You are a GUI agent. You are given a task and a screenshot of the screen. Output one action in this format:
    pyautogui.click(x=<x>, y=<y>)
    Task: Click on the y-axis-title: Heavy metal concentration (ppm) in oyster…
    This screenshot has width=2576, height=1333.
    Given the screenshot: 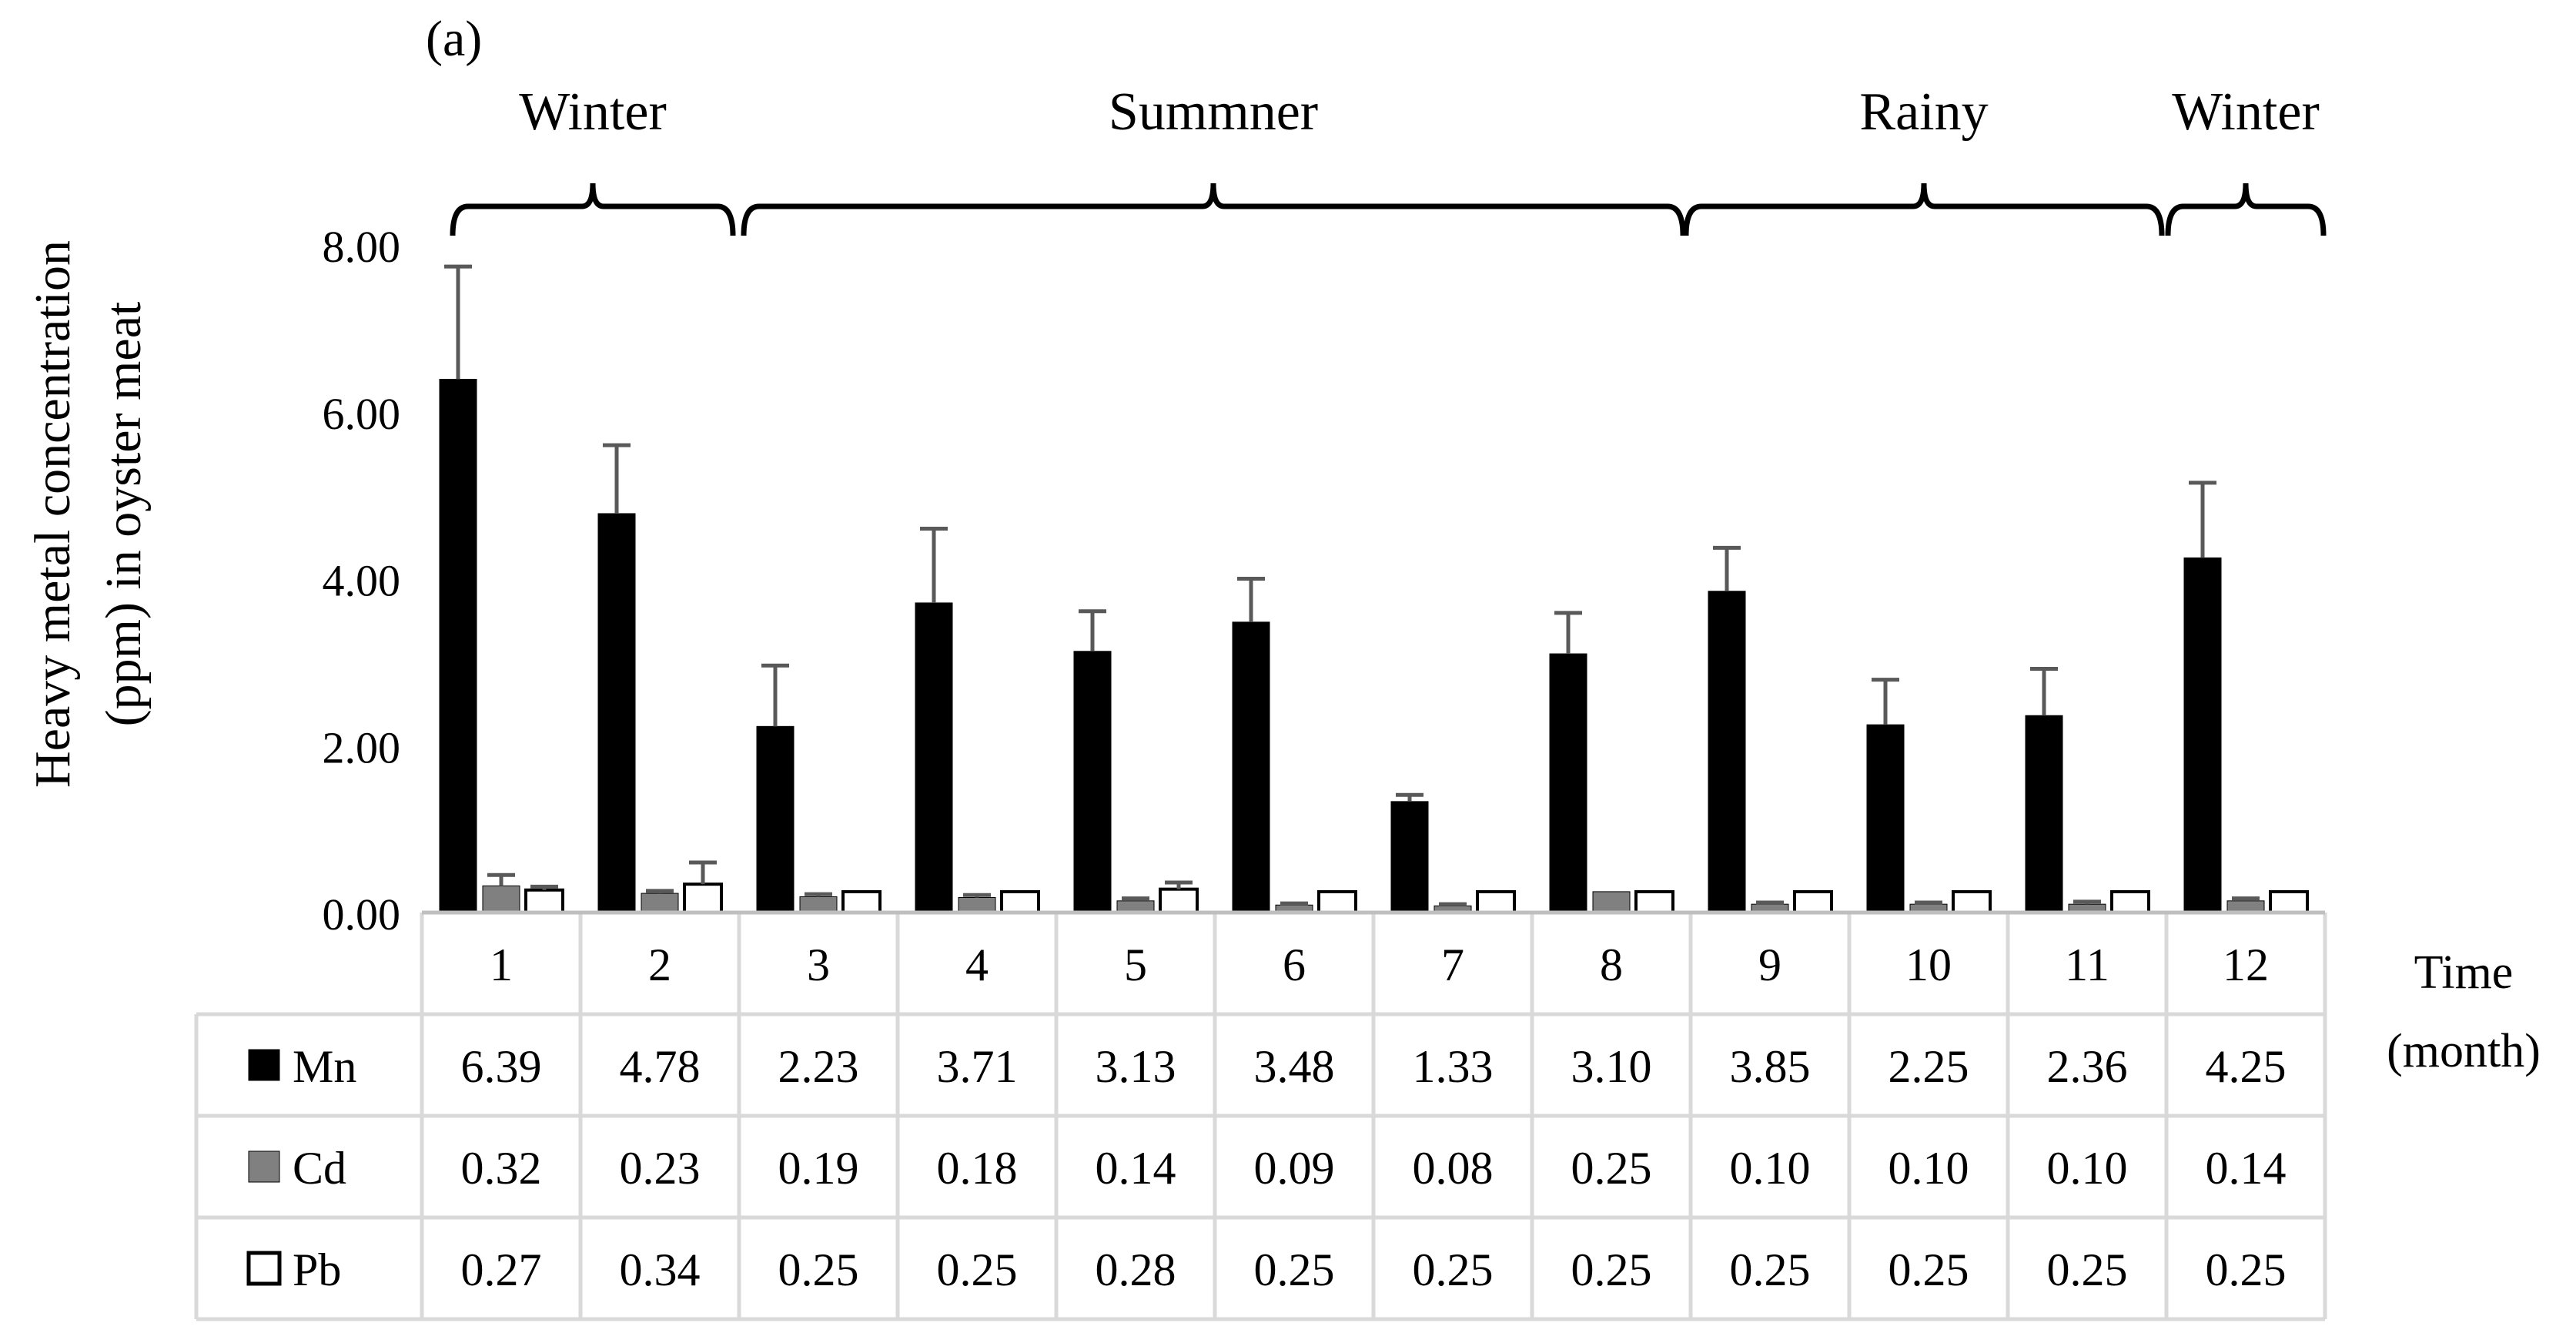 What is the action you would take?
    pyautogui.click(x=88, y=514)
    